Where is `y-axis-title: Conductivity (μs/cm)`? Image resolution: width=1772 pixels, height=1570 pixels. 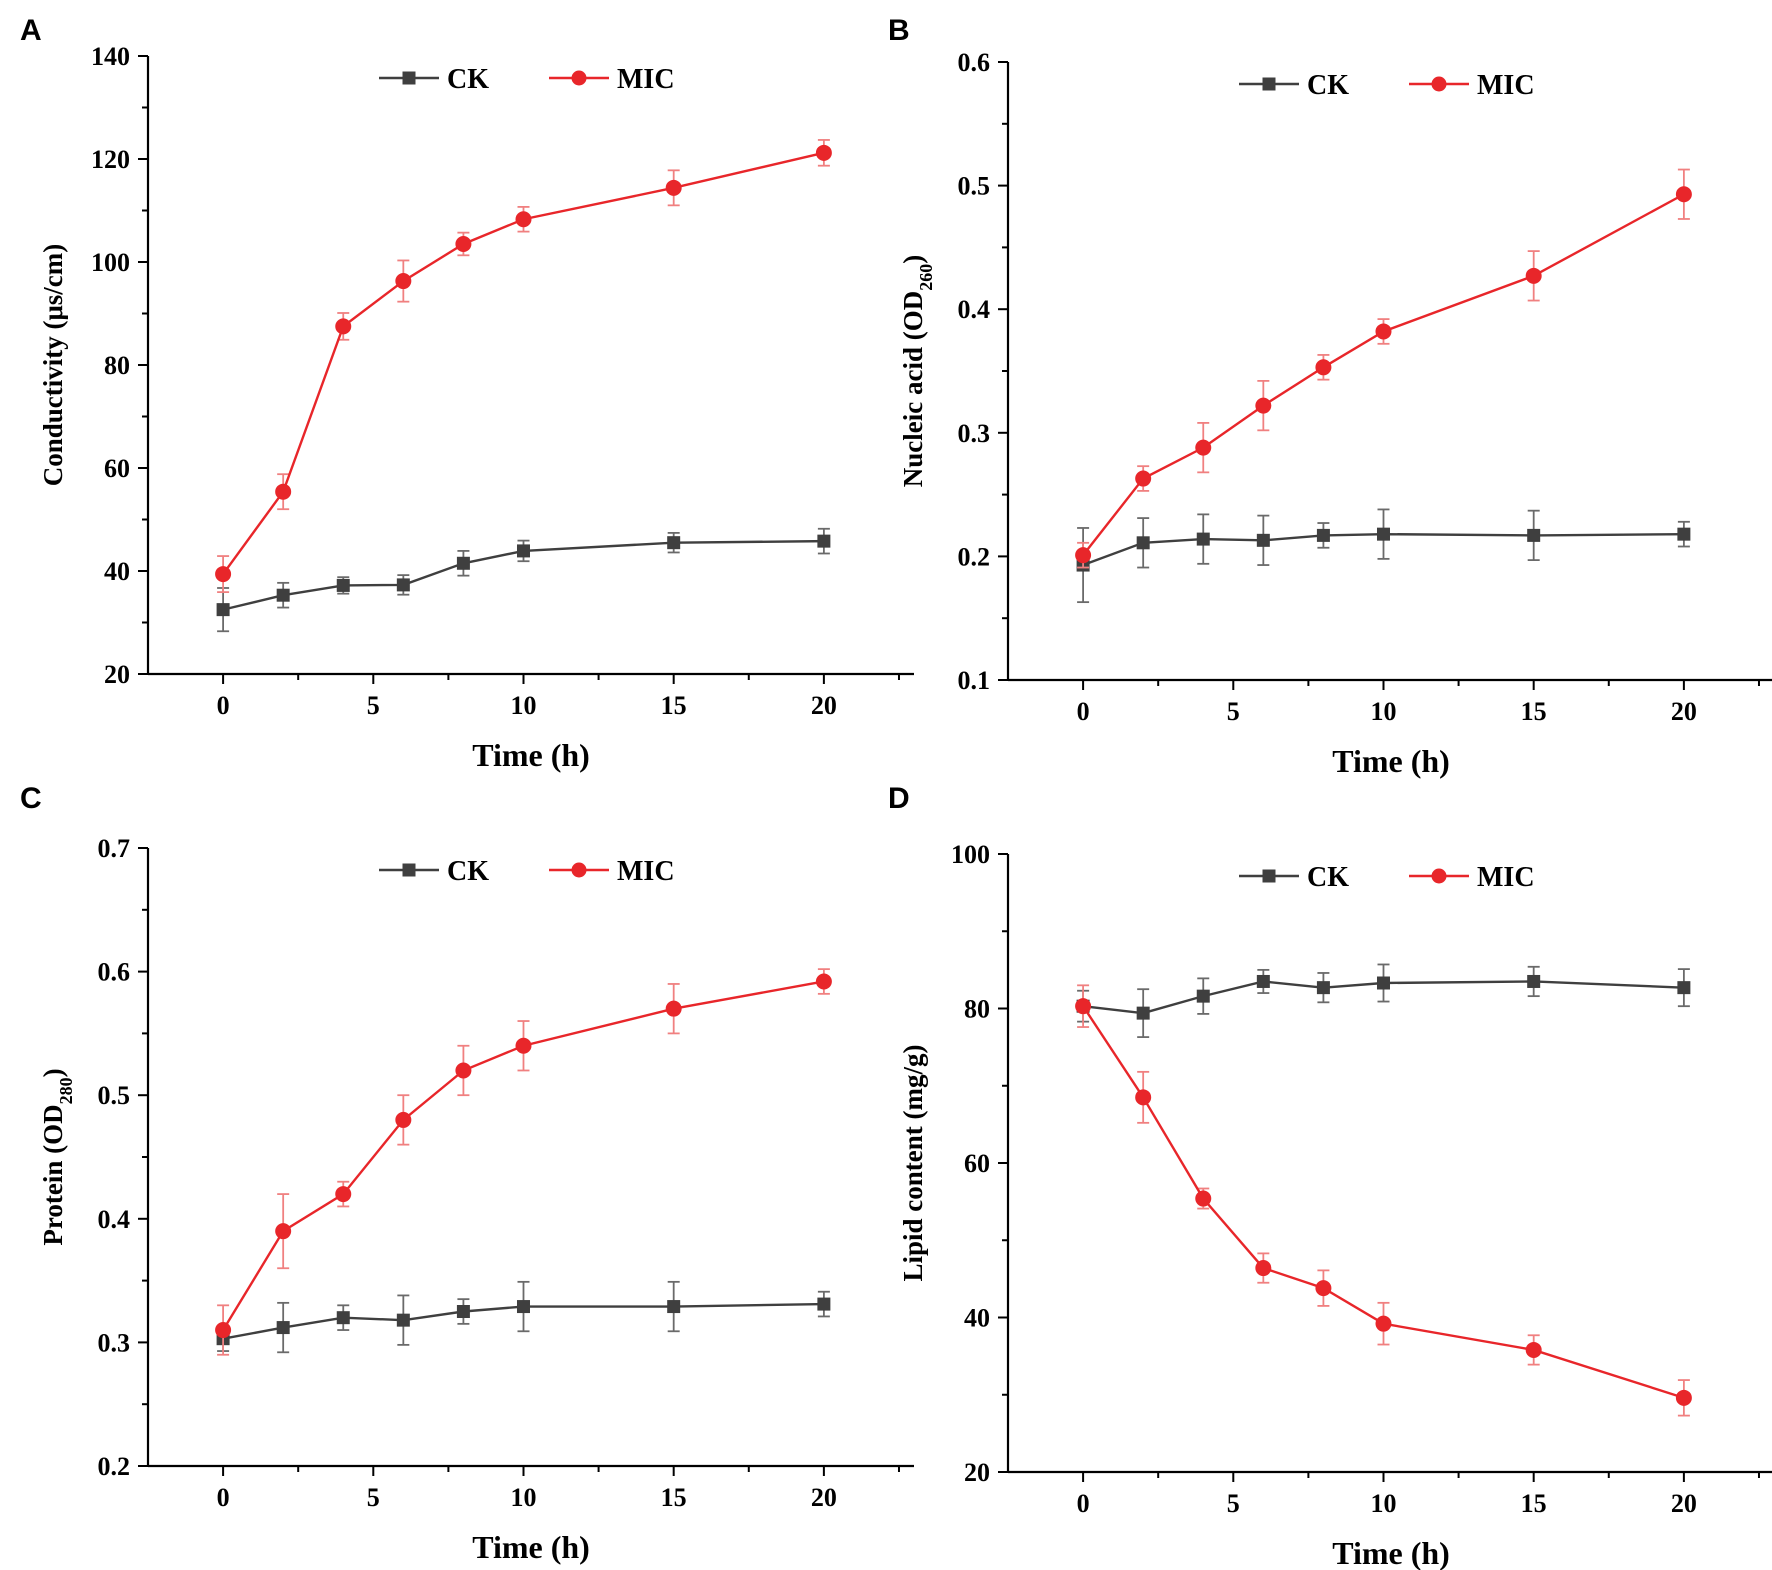
y-axis-title: Conductivity (μs/cm) is located at coordinates (53, 365).